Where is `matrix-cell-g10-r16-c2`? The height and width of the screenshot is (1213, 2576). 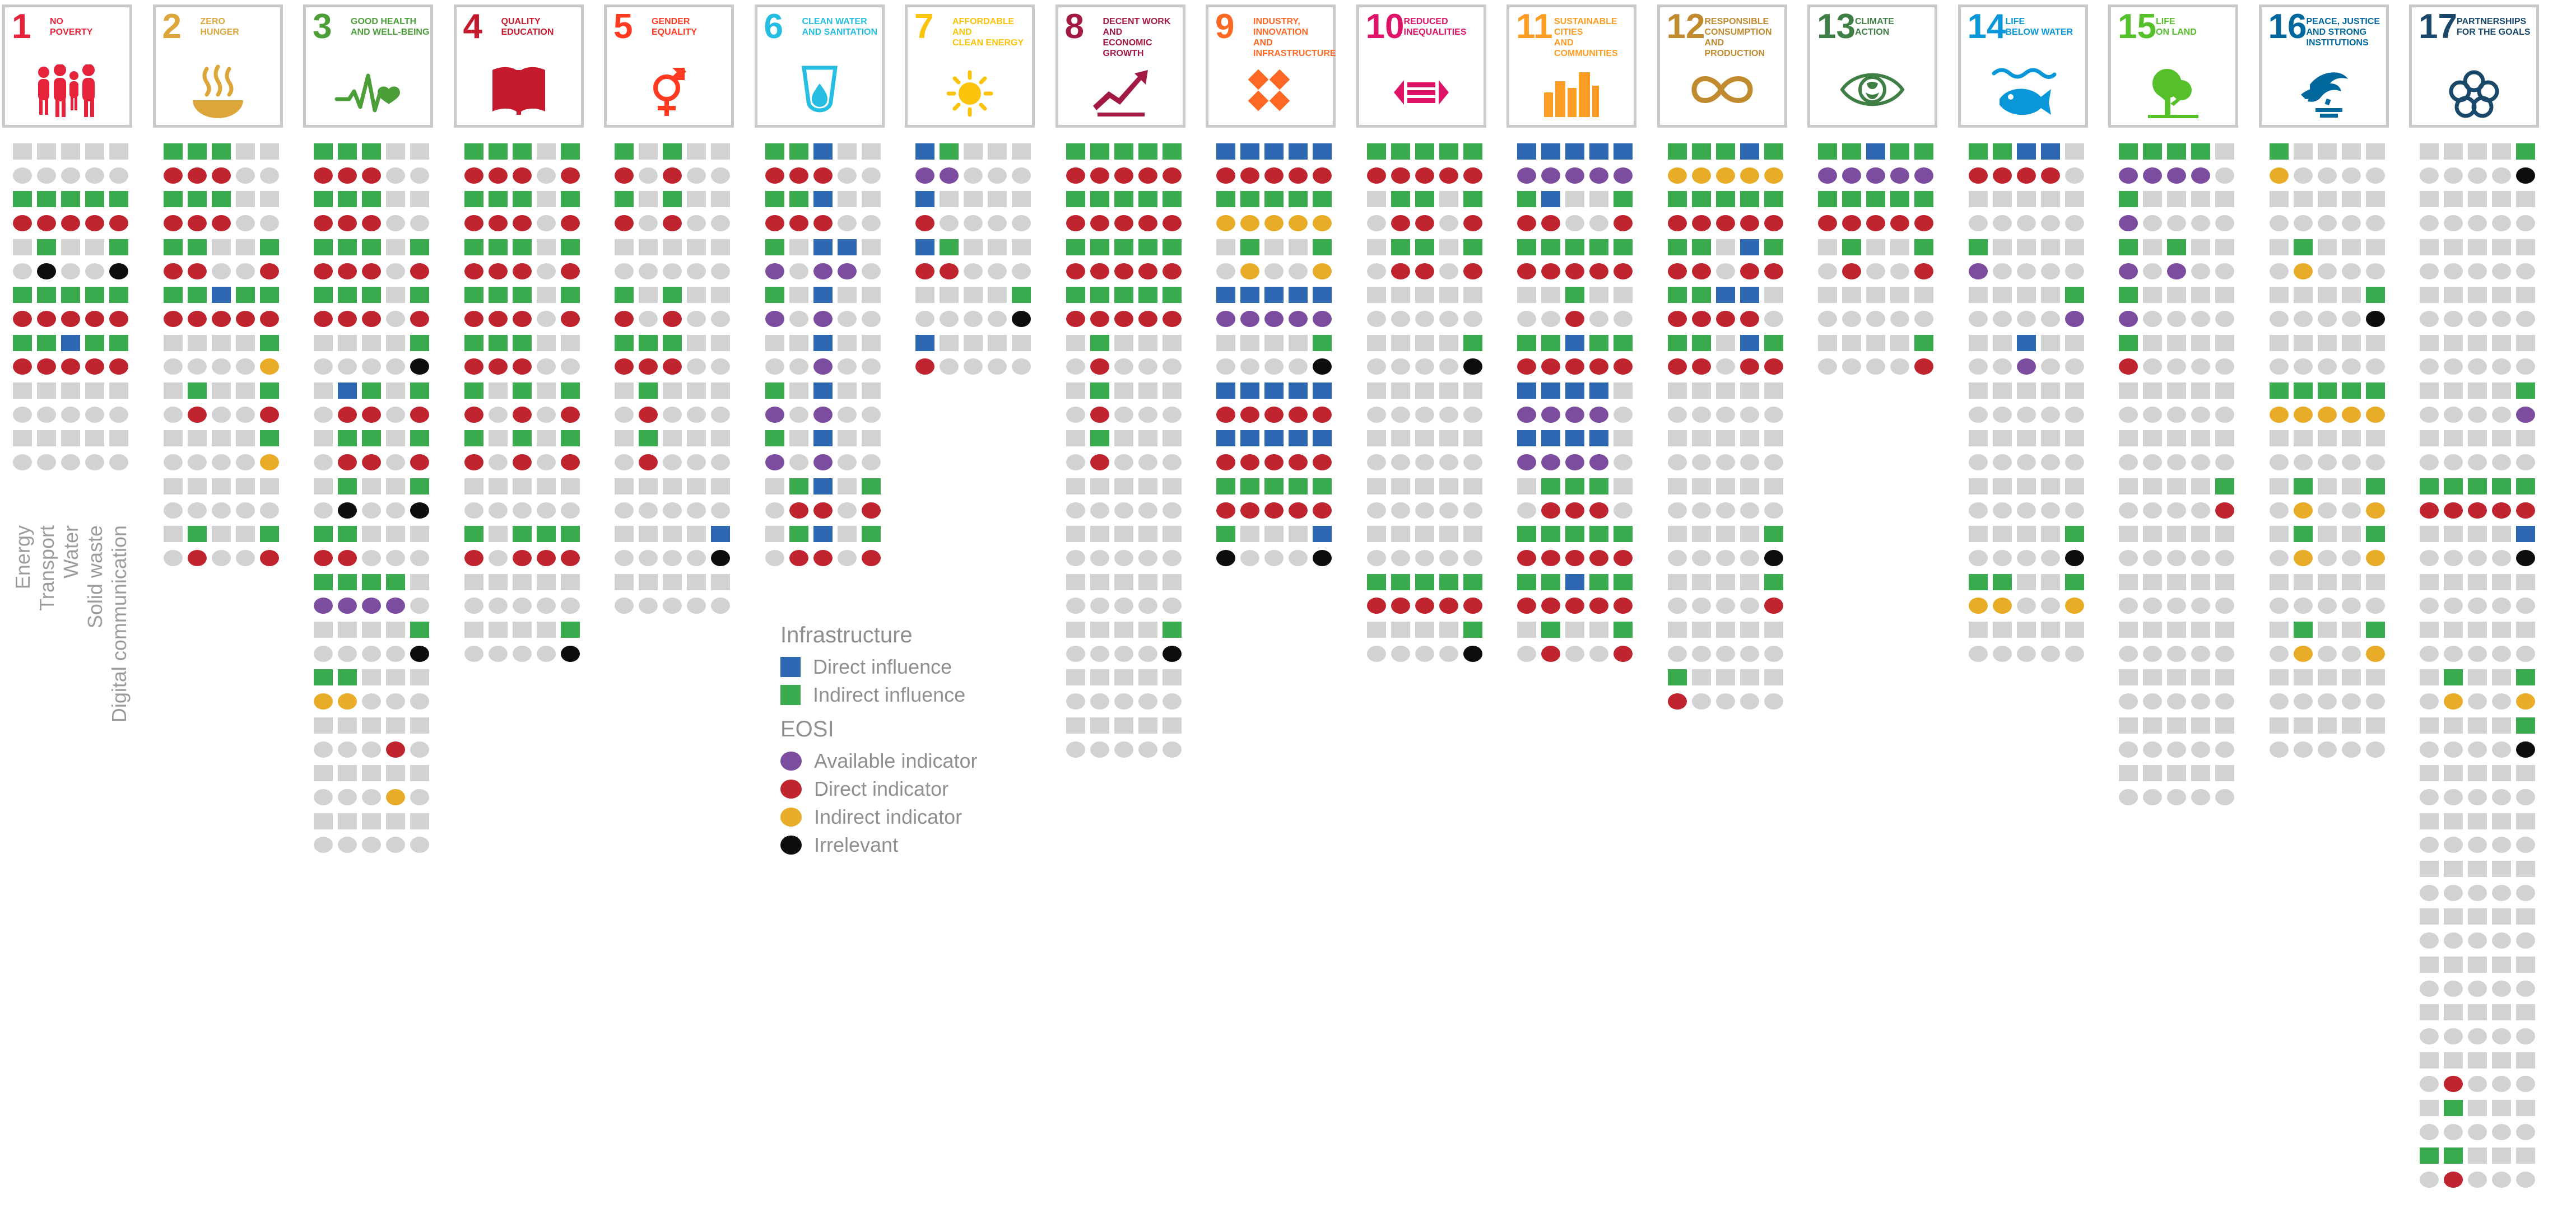
matrix-cell-g10-r16-c2 is located at coordinates (1401, 510).